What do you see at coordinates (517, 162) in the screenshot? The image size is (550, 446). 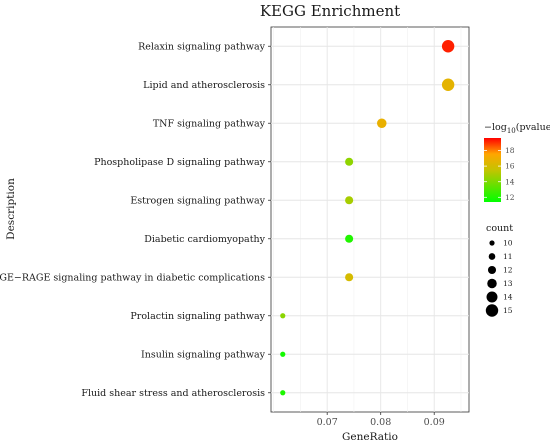 I see `color-legend: −log10(pvalue) 12 14 16 18` at bounding box center [517, 162].